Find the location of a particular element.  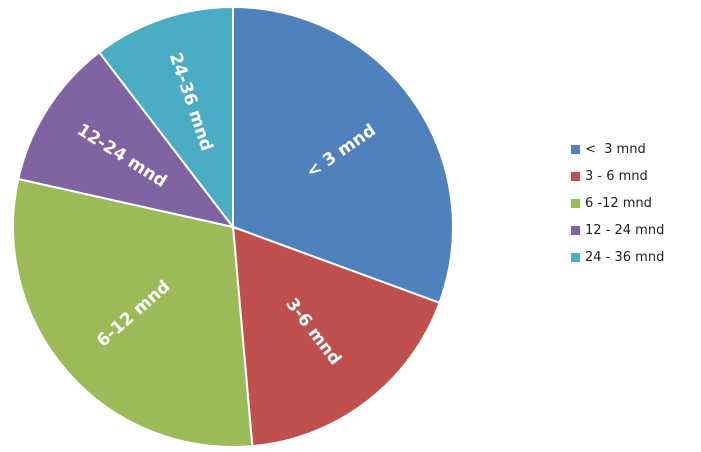

legend-label: 24 - 36 mnd is located at coordinates (625, 257).